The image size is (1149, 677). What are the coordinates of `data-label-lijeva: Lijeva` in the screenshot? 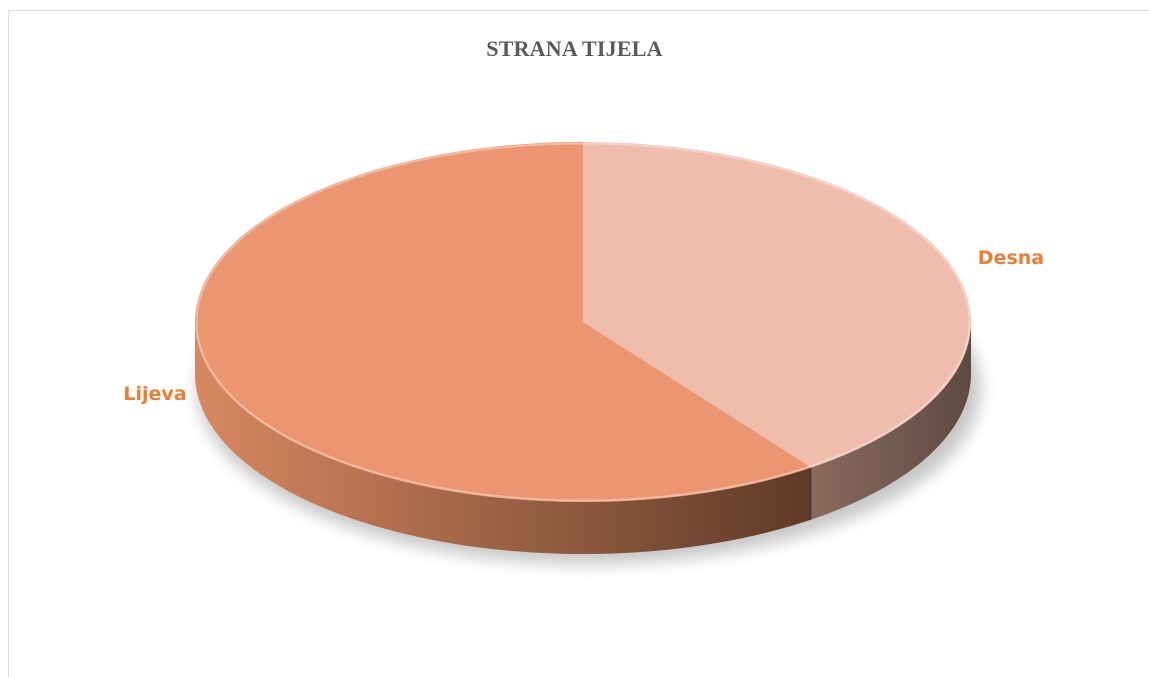 It's located at (154, 394).